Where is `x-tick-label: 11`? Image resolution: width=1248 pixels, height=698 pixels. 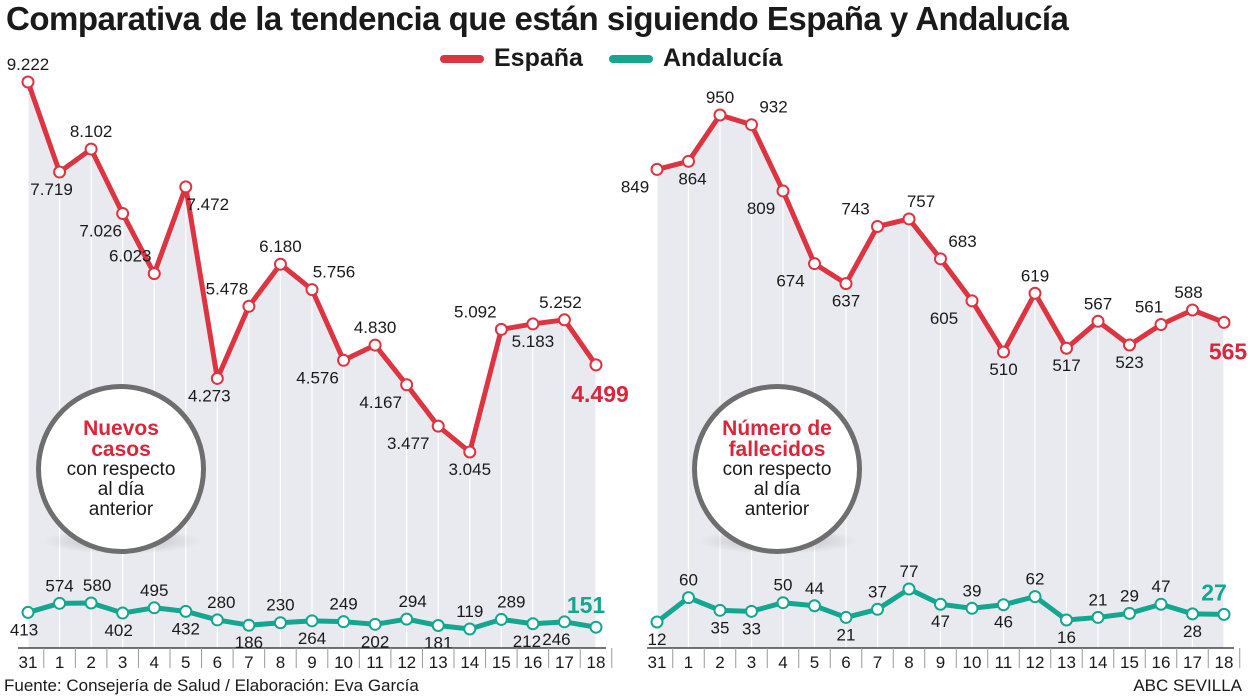
x-tick-label: 11 is located at coordinates (1004, 662).